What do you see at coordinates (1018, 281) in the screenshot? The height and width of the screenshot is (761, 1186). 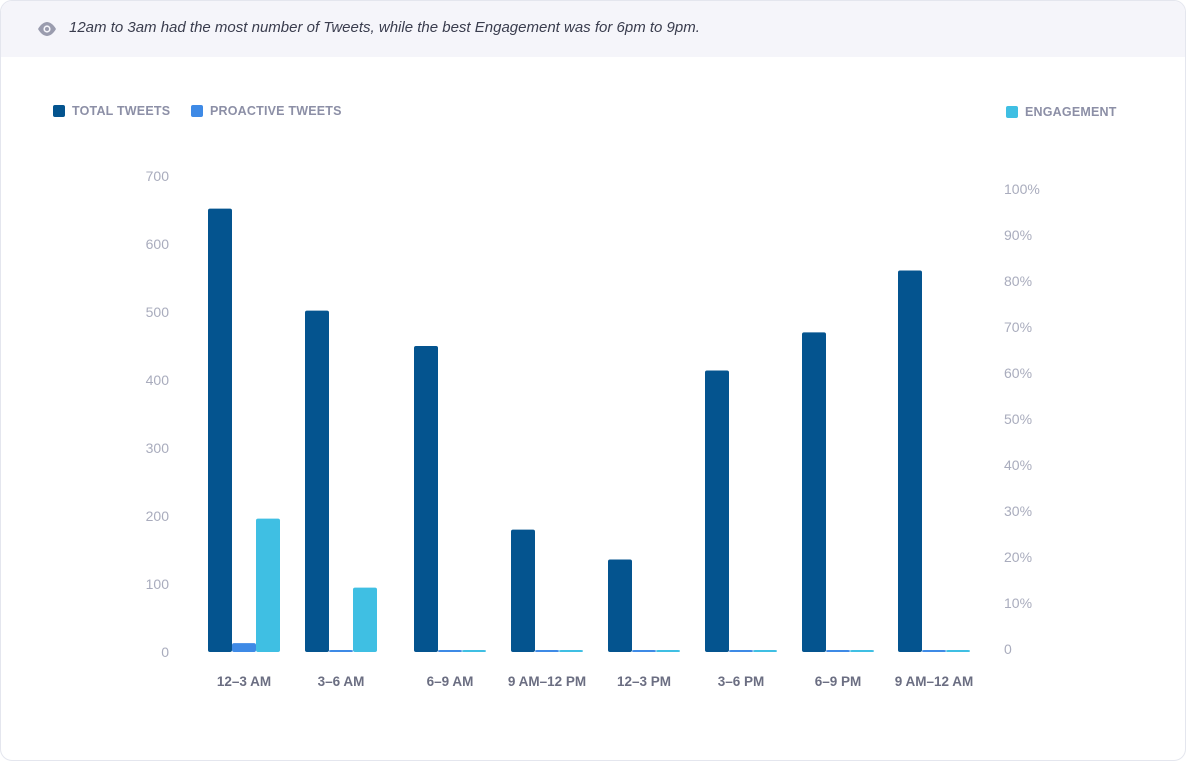 I see `y-right-tick-label: 80%` at bounding box center [1018, 281].